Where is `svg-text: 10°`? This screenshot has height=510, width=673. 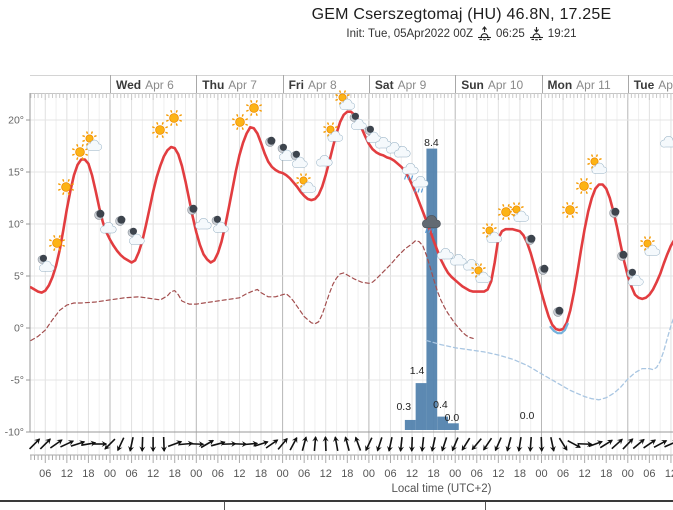
svg-text: 10° is located at coordinates (16, 225).